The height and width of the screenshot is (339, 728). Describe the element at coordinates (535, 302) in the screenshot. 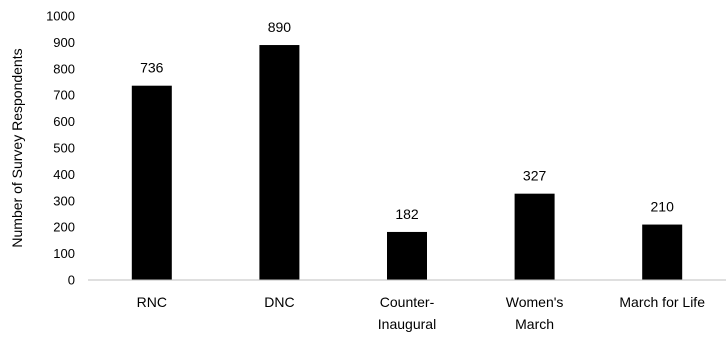

I see `x-tick-label: Women's` at that location.